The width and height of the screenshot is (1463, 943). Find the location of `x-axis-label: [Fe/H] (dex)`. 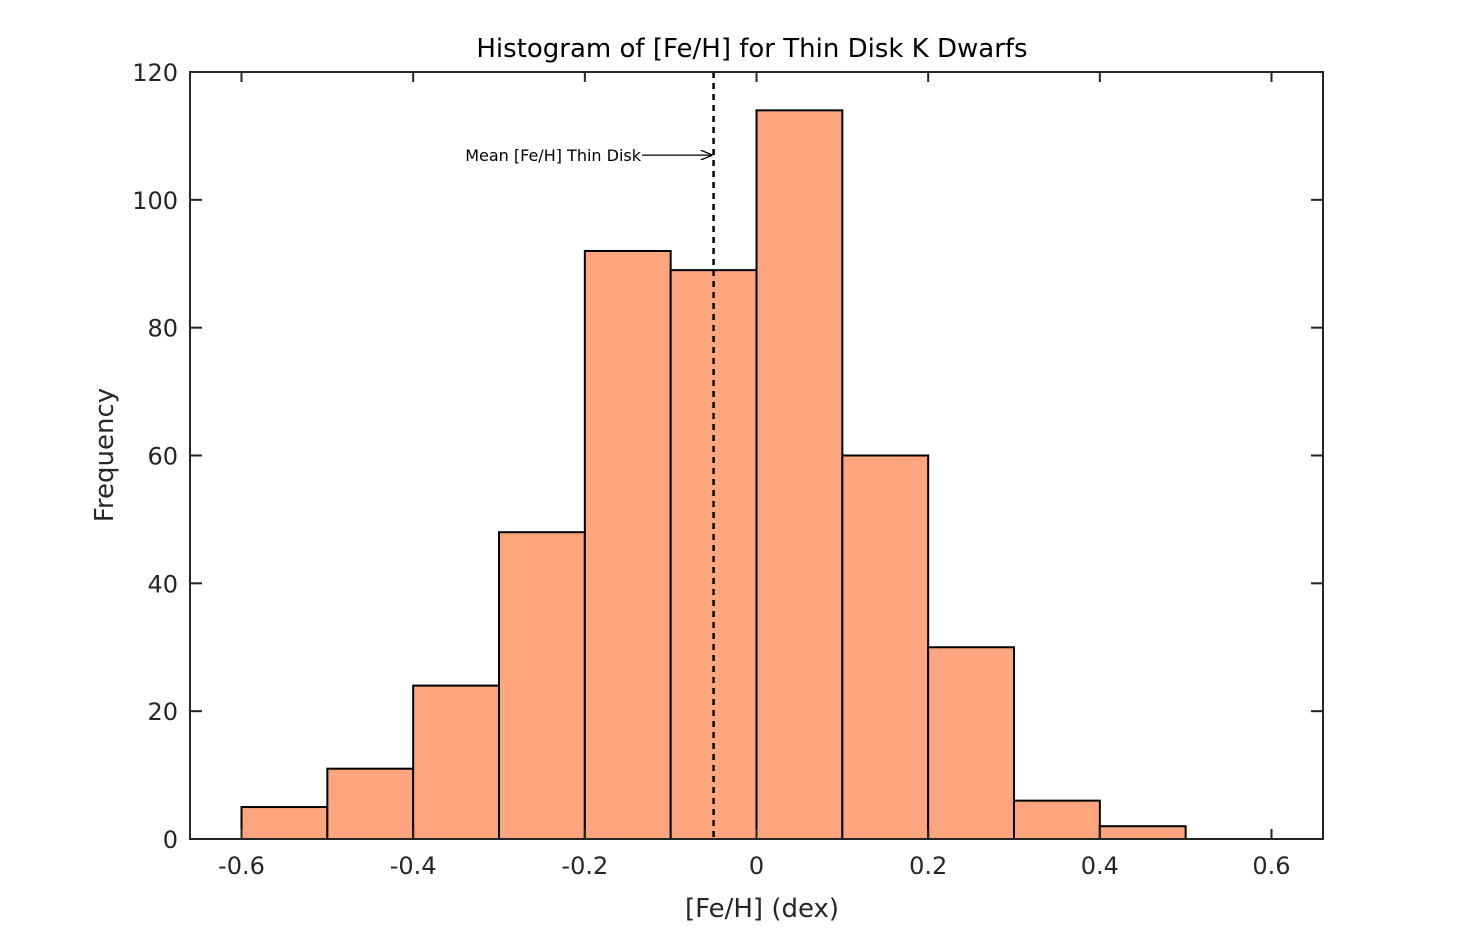

x-axis-label: [Fe/H] (dex) is located at coordinates (762, 909).